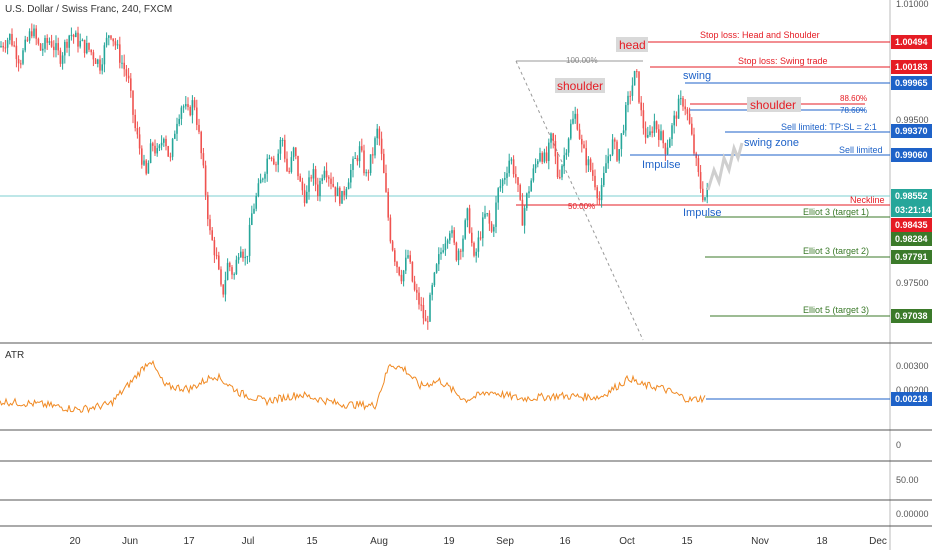 This screenshot has height=555, width=932. Describe the element at coordinates (477, 541) in the screenshot. I see `time-axis: 20 Jun 17 Jul 15 Aug 19 Sep 16 Oct 15 Nov 18 Dec` at that location.